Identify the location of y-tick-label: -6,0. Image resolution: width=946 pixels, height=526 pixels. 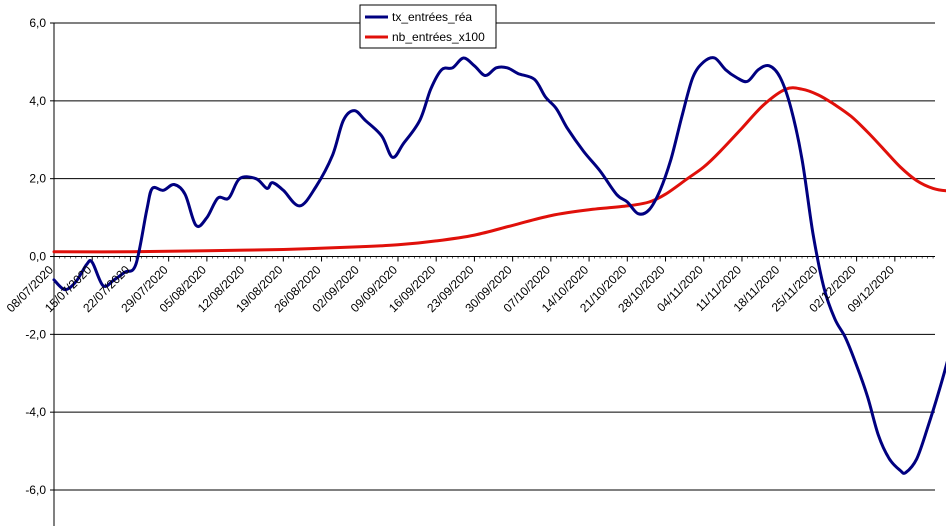
(35, 490).